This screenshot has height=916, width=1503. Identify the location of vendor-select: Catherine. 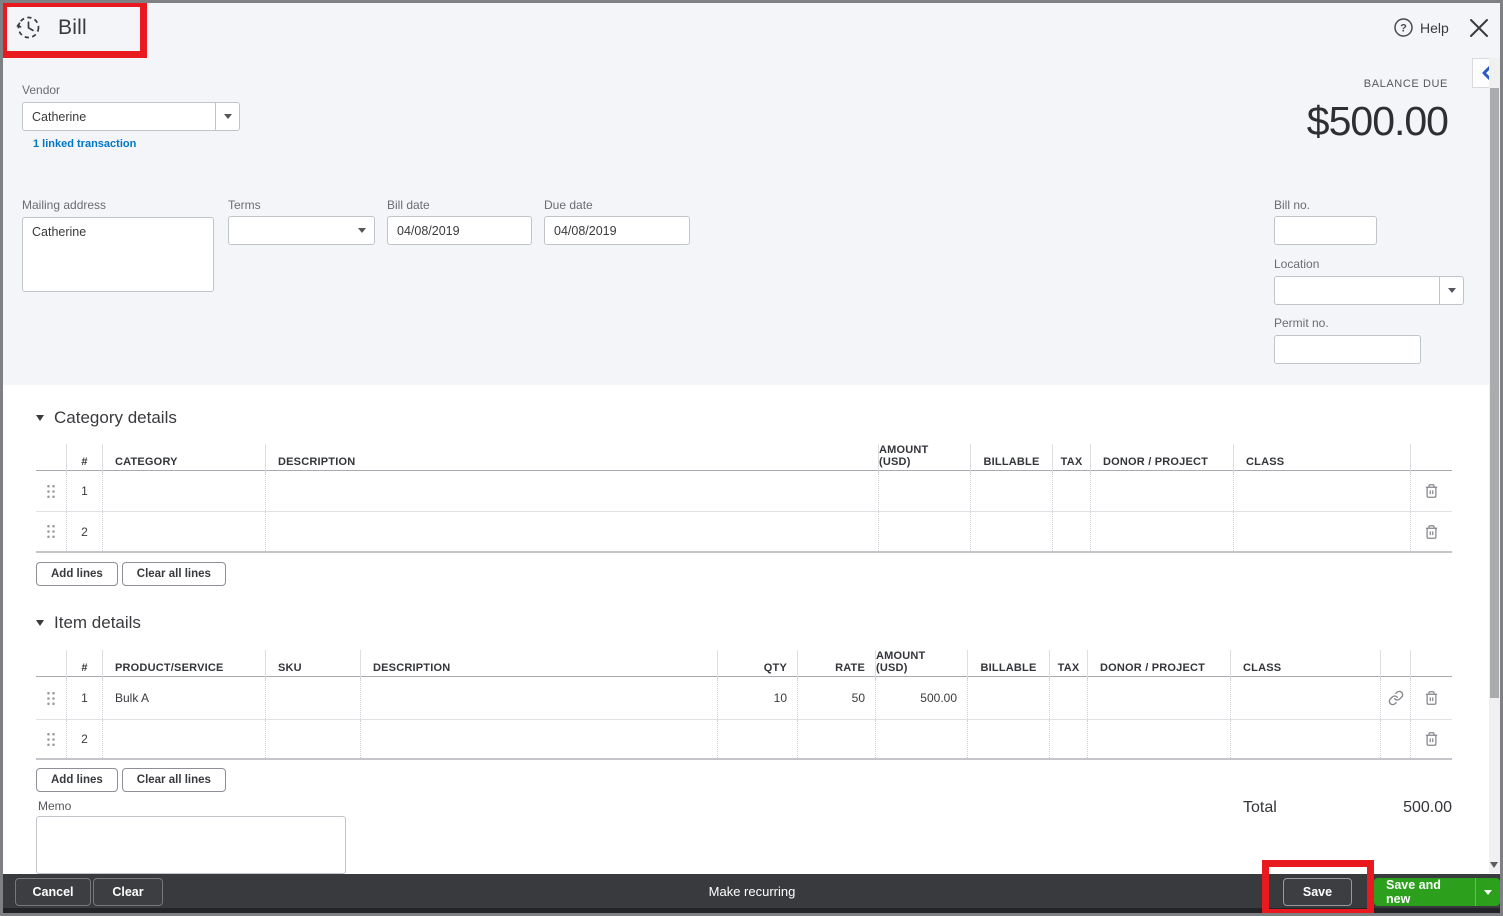
(131, 116).